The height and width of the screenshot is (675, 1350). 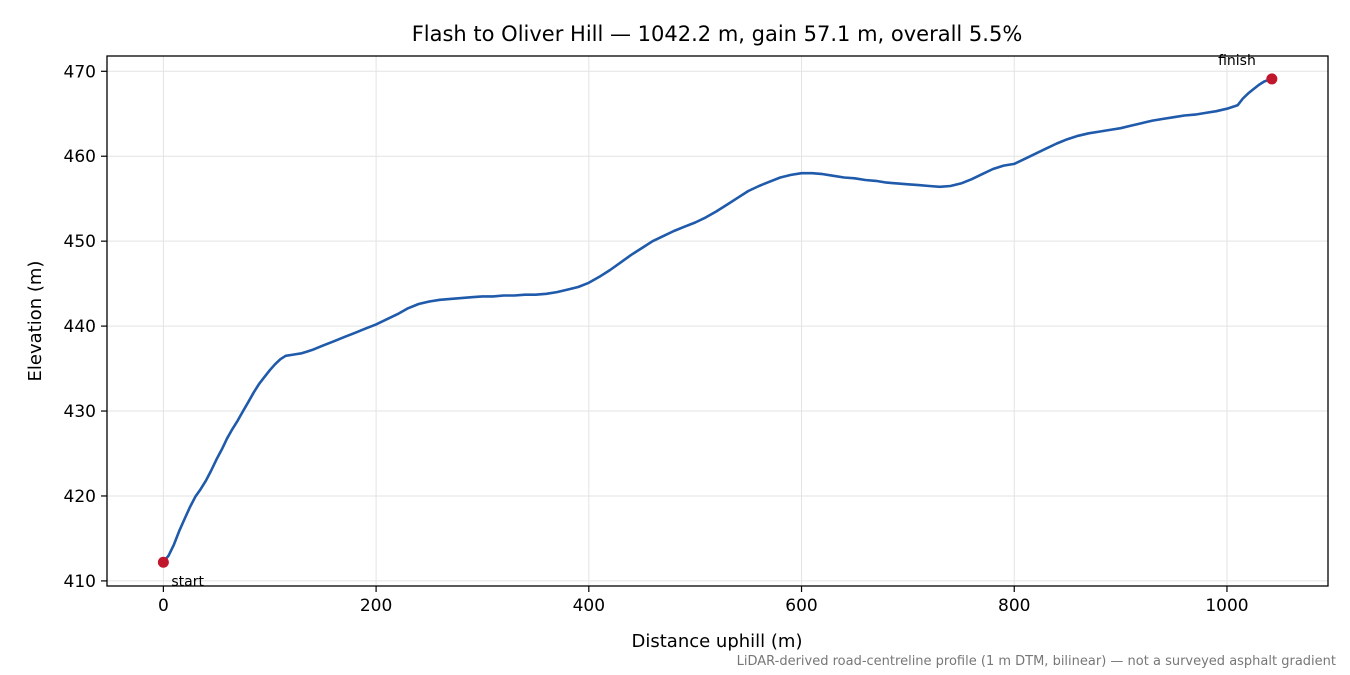 What do you see at coordinates (80, 327) in the screenshot?
I see `y-tick-label: 440` at bounding box center [80, 327].